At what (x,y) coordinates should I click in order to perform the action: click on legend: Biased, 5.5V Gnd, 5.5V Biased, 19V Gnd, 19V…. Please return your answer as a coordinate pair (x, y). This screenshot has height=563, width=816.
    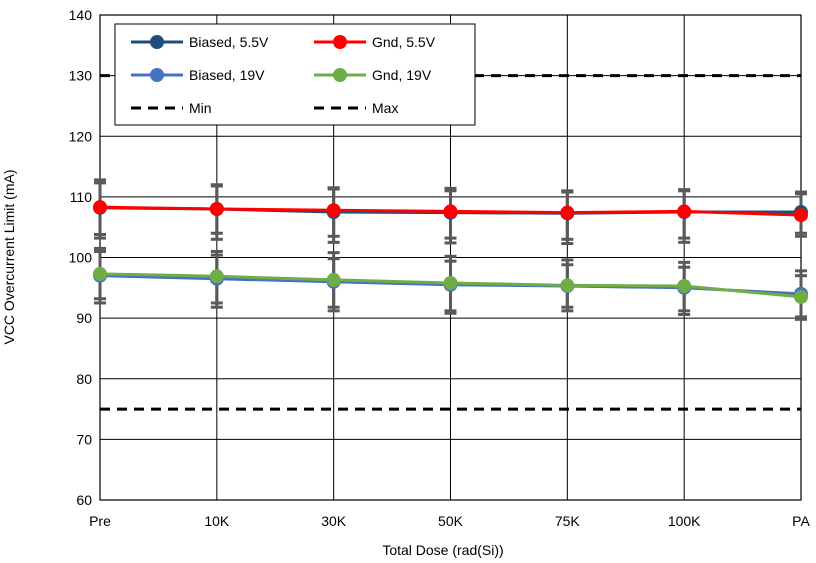
    Looking at the image, I should click on (295, 74).